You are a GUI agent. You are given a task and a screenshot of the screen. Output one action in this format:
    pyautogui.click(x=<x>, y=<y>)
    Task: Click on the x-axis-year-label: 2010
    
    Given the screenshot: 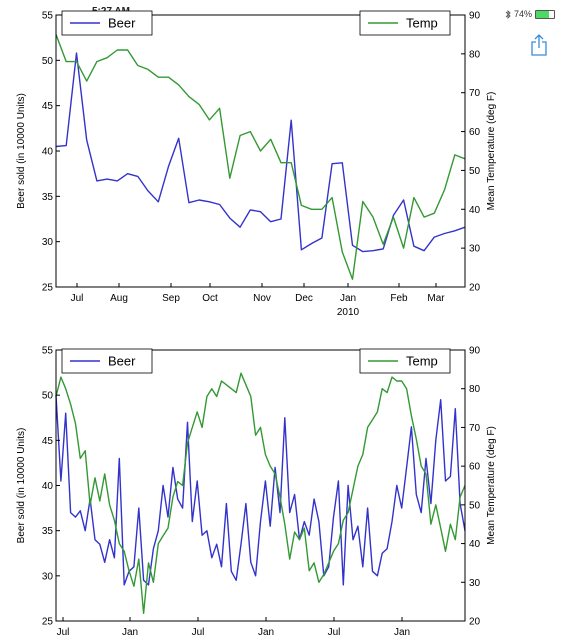 What is the action you would take?
    pyautogui.click(x=348, y=312)
    